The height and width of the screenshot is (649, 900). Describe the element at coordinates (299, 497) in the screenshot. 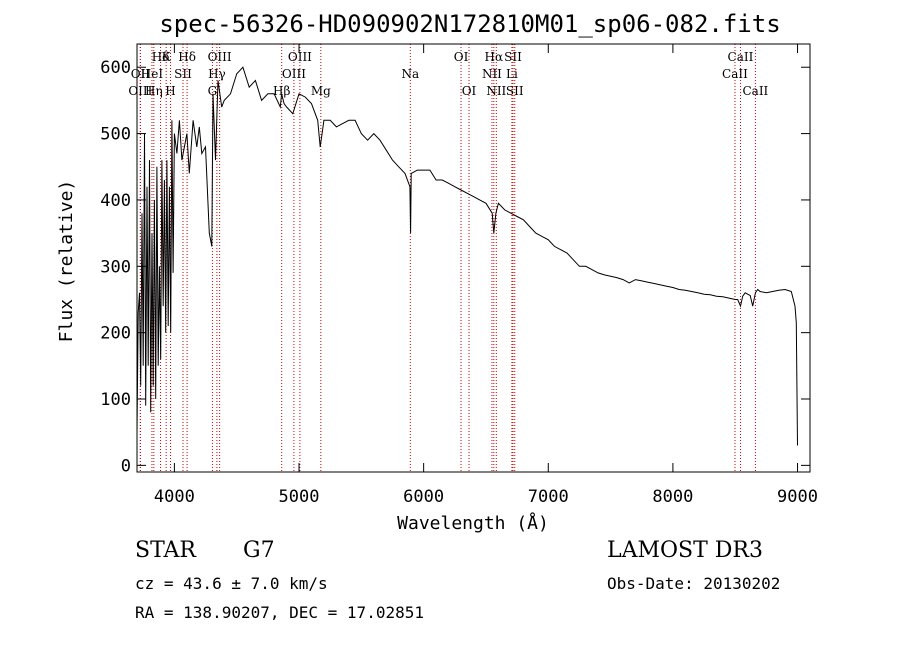

I see `x-tick-label-1: 5000` at that location.